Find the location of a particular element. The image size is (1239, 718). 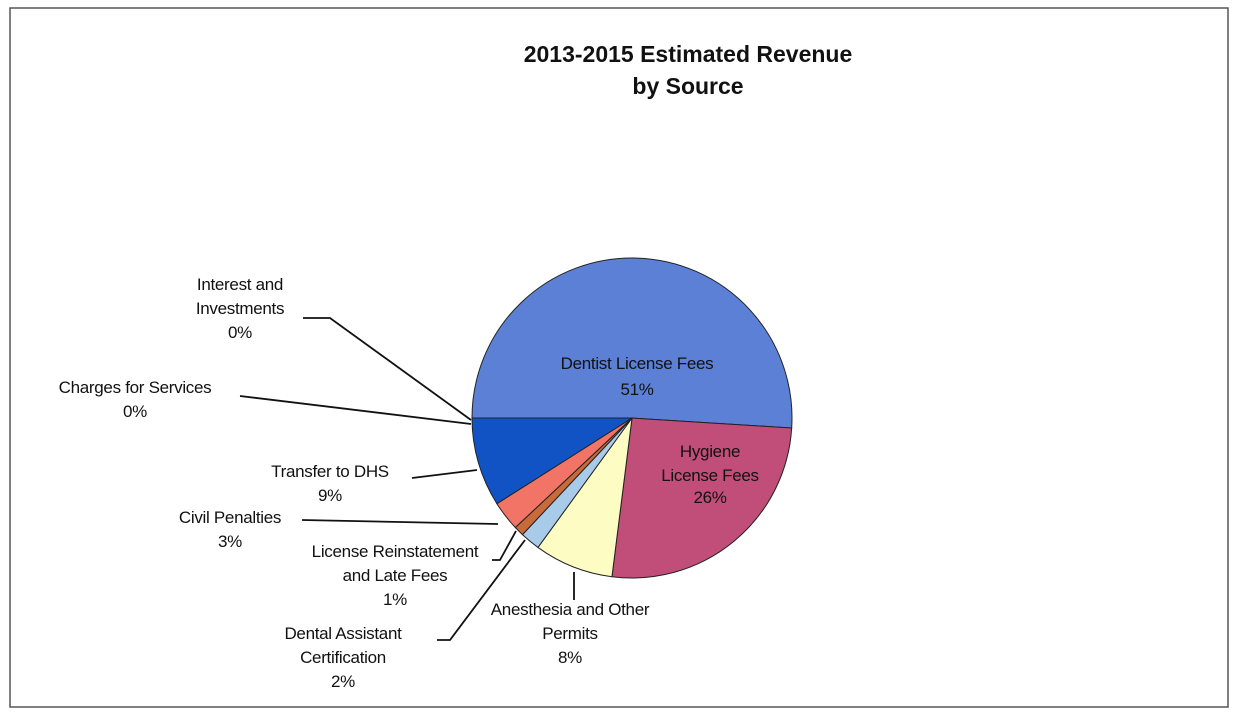

slice-value-label: 51% is located at coordinates (637, 389).